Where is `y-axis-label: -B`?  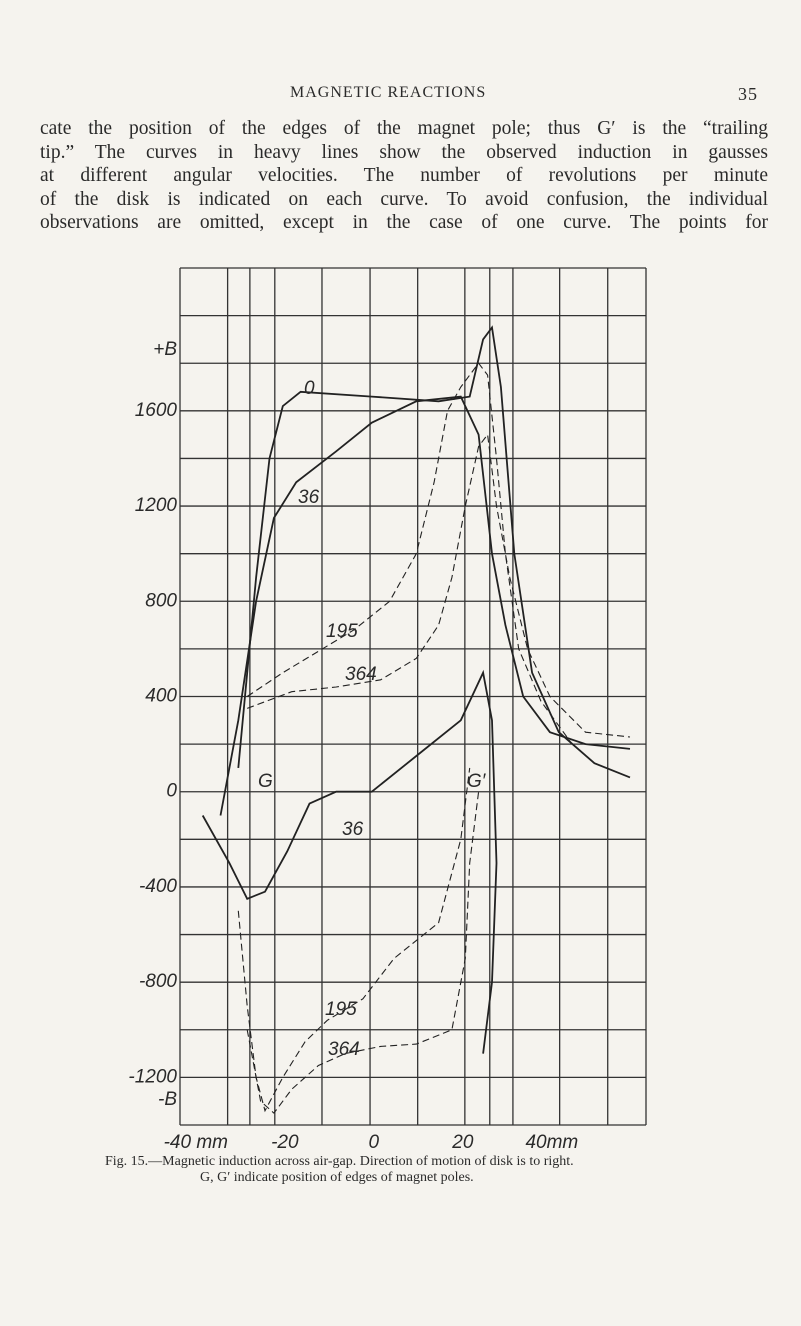 y-axis-label: -B is located at coordinates (167, 1099).